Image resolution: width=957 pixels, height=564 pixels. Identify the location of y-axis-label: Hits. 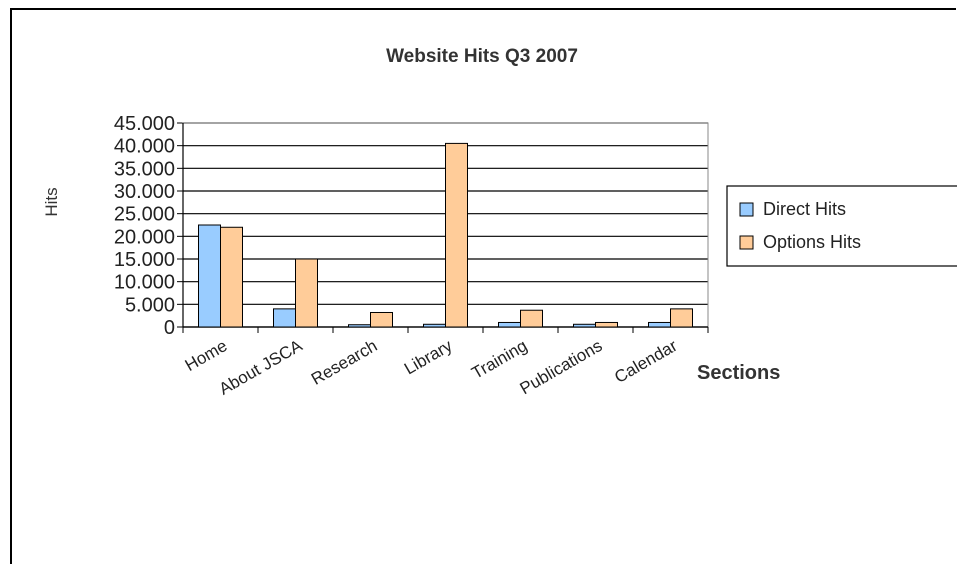
(51, 201).